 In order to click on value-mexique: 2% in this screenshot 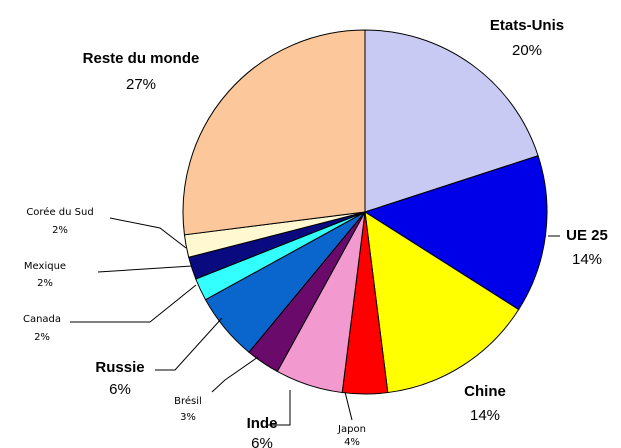, I will do `click(45, 283)`.